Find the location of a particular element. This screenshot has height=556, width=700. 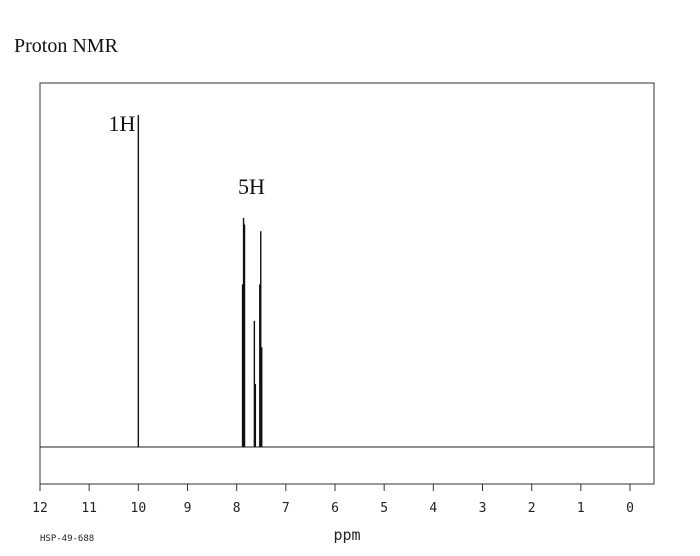

spectrum-code: HSP-49-688 is located at coordinates (67, 539).